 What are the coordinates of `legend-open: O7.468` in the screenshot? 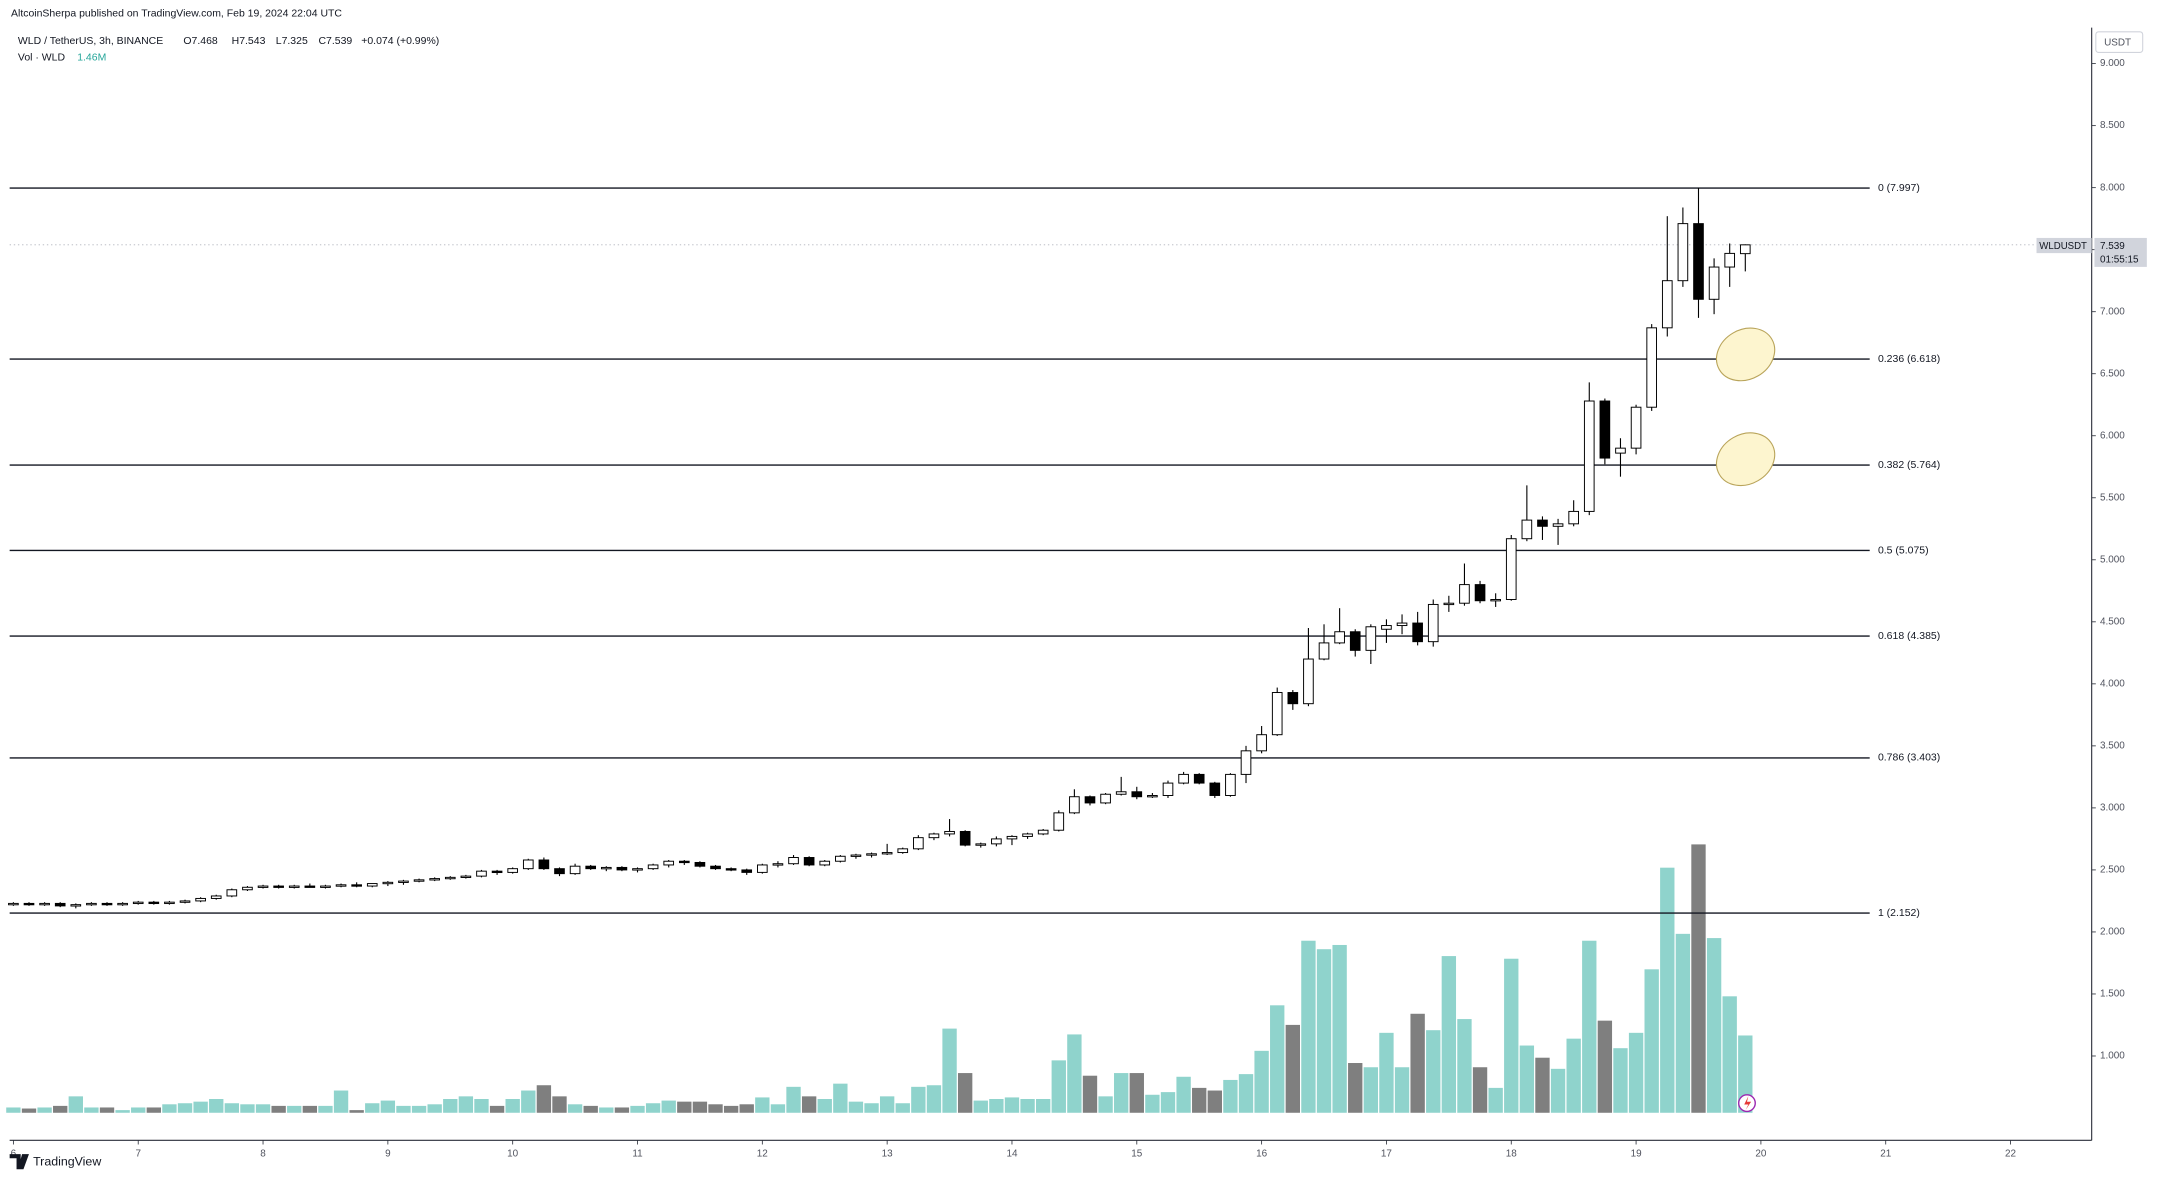 It's located at (200, 41).